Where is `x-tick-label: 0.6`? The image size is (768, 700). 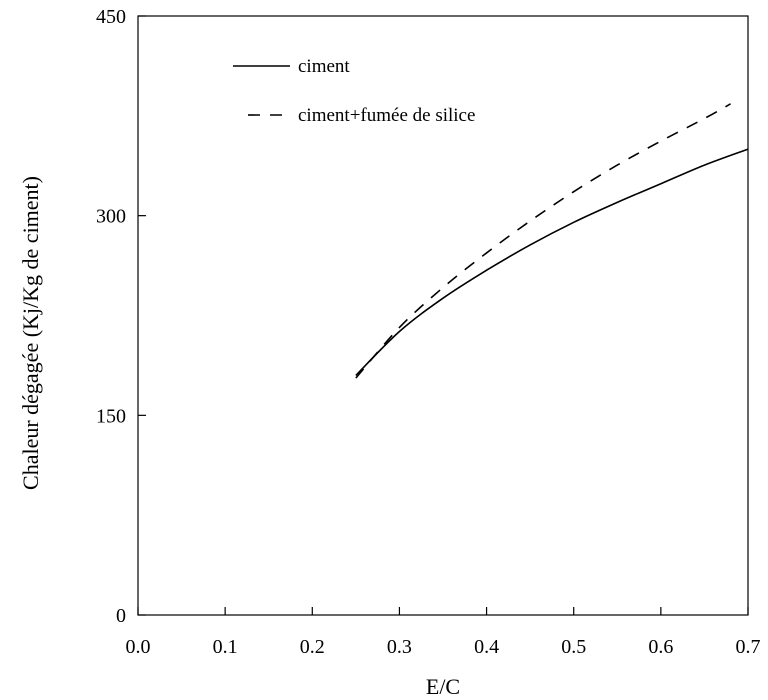 x-tick-label: 0.6 is located at coordinates (660, 647).